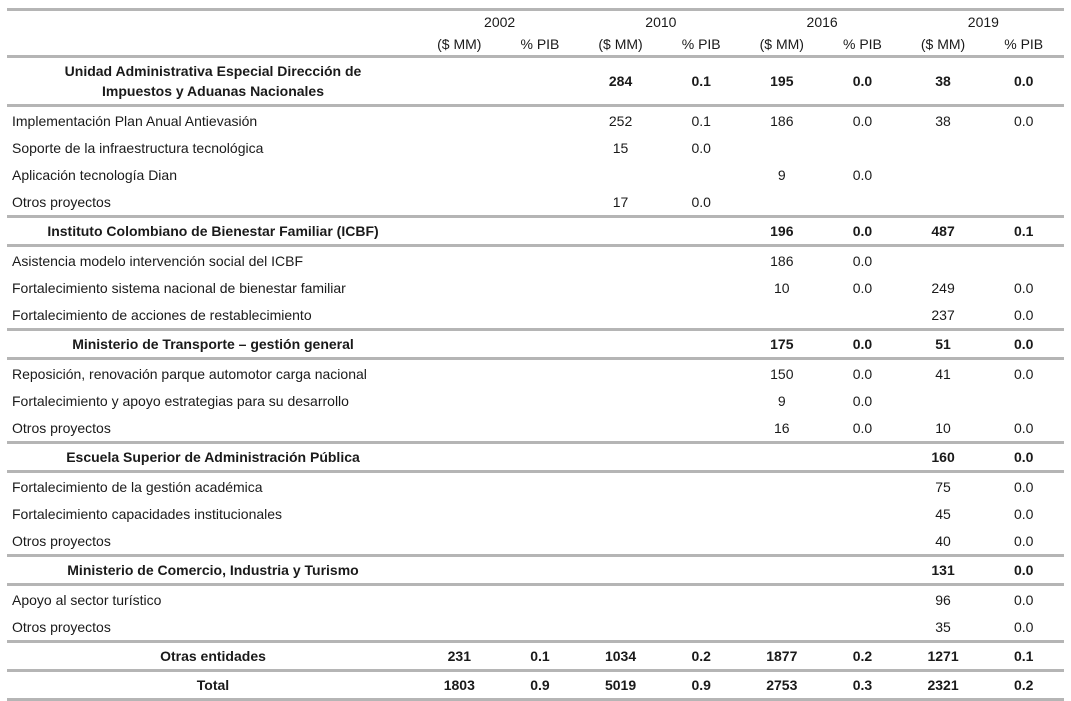 This screenshot has width=1071, height=701. I want to click on table-row: Otros proyectos 17 0.0, so click(535, 202).